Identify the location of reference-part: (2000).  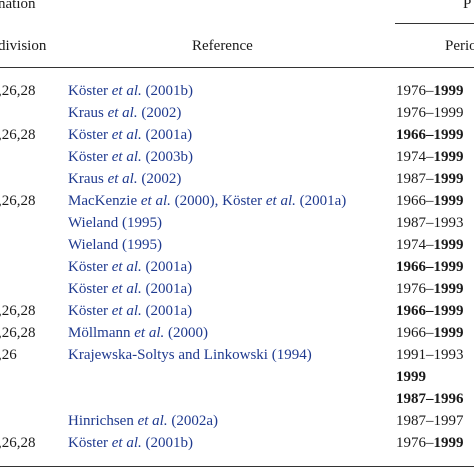
(186, 333).